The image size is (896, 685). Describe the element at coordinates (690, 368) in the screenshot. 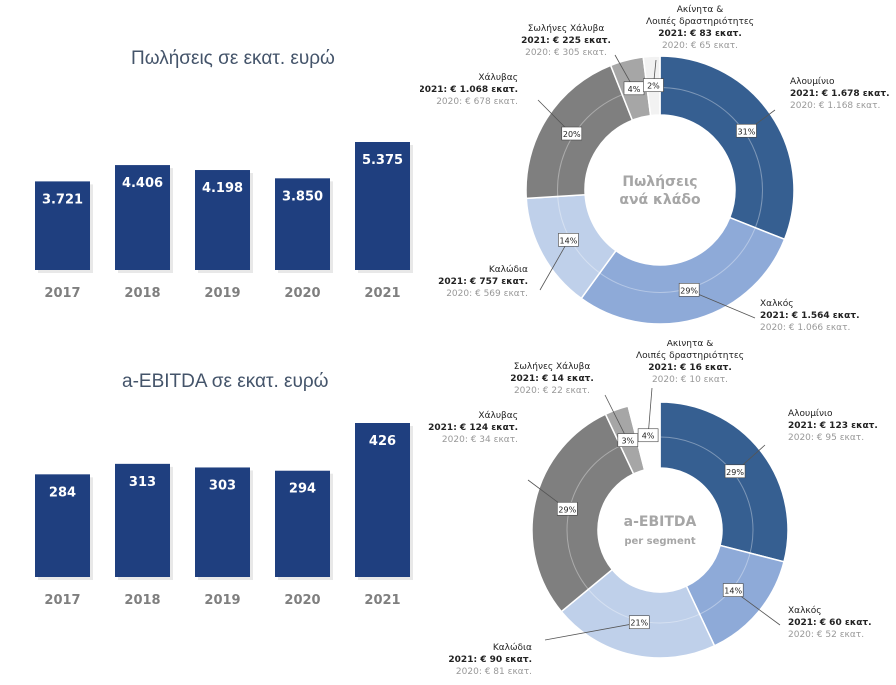

I see `segment-value-2021: 2021: € 16 εκατ.` at that location.